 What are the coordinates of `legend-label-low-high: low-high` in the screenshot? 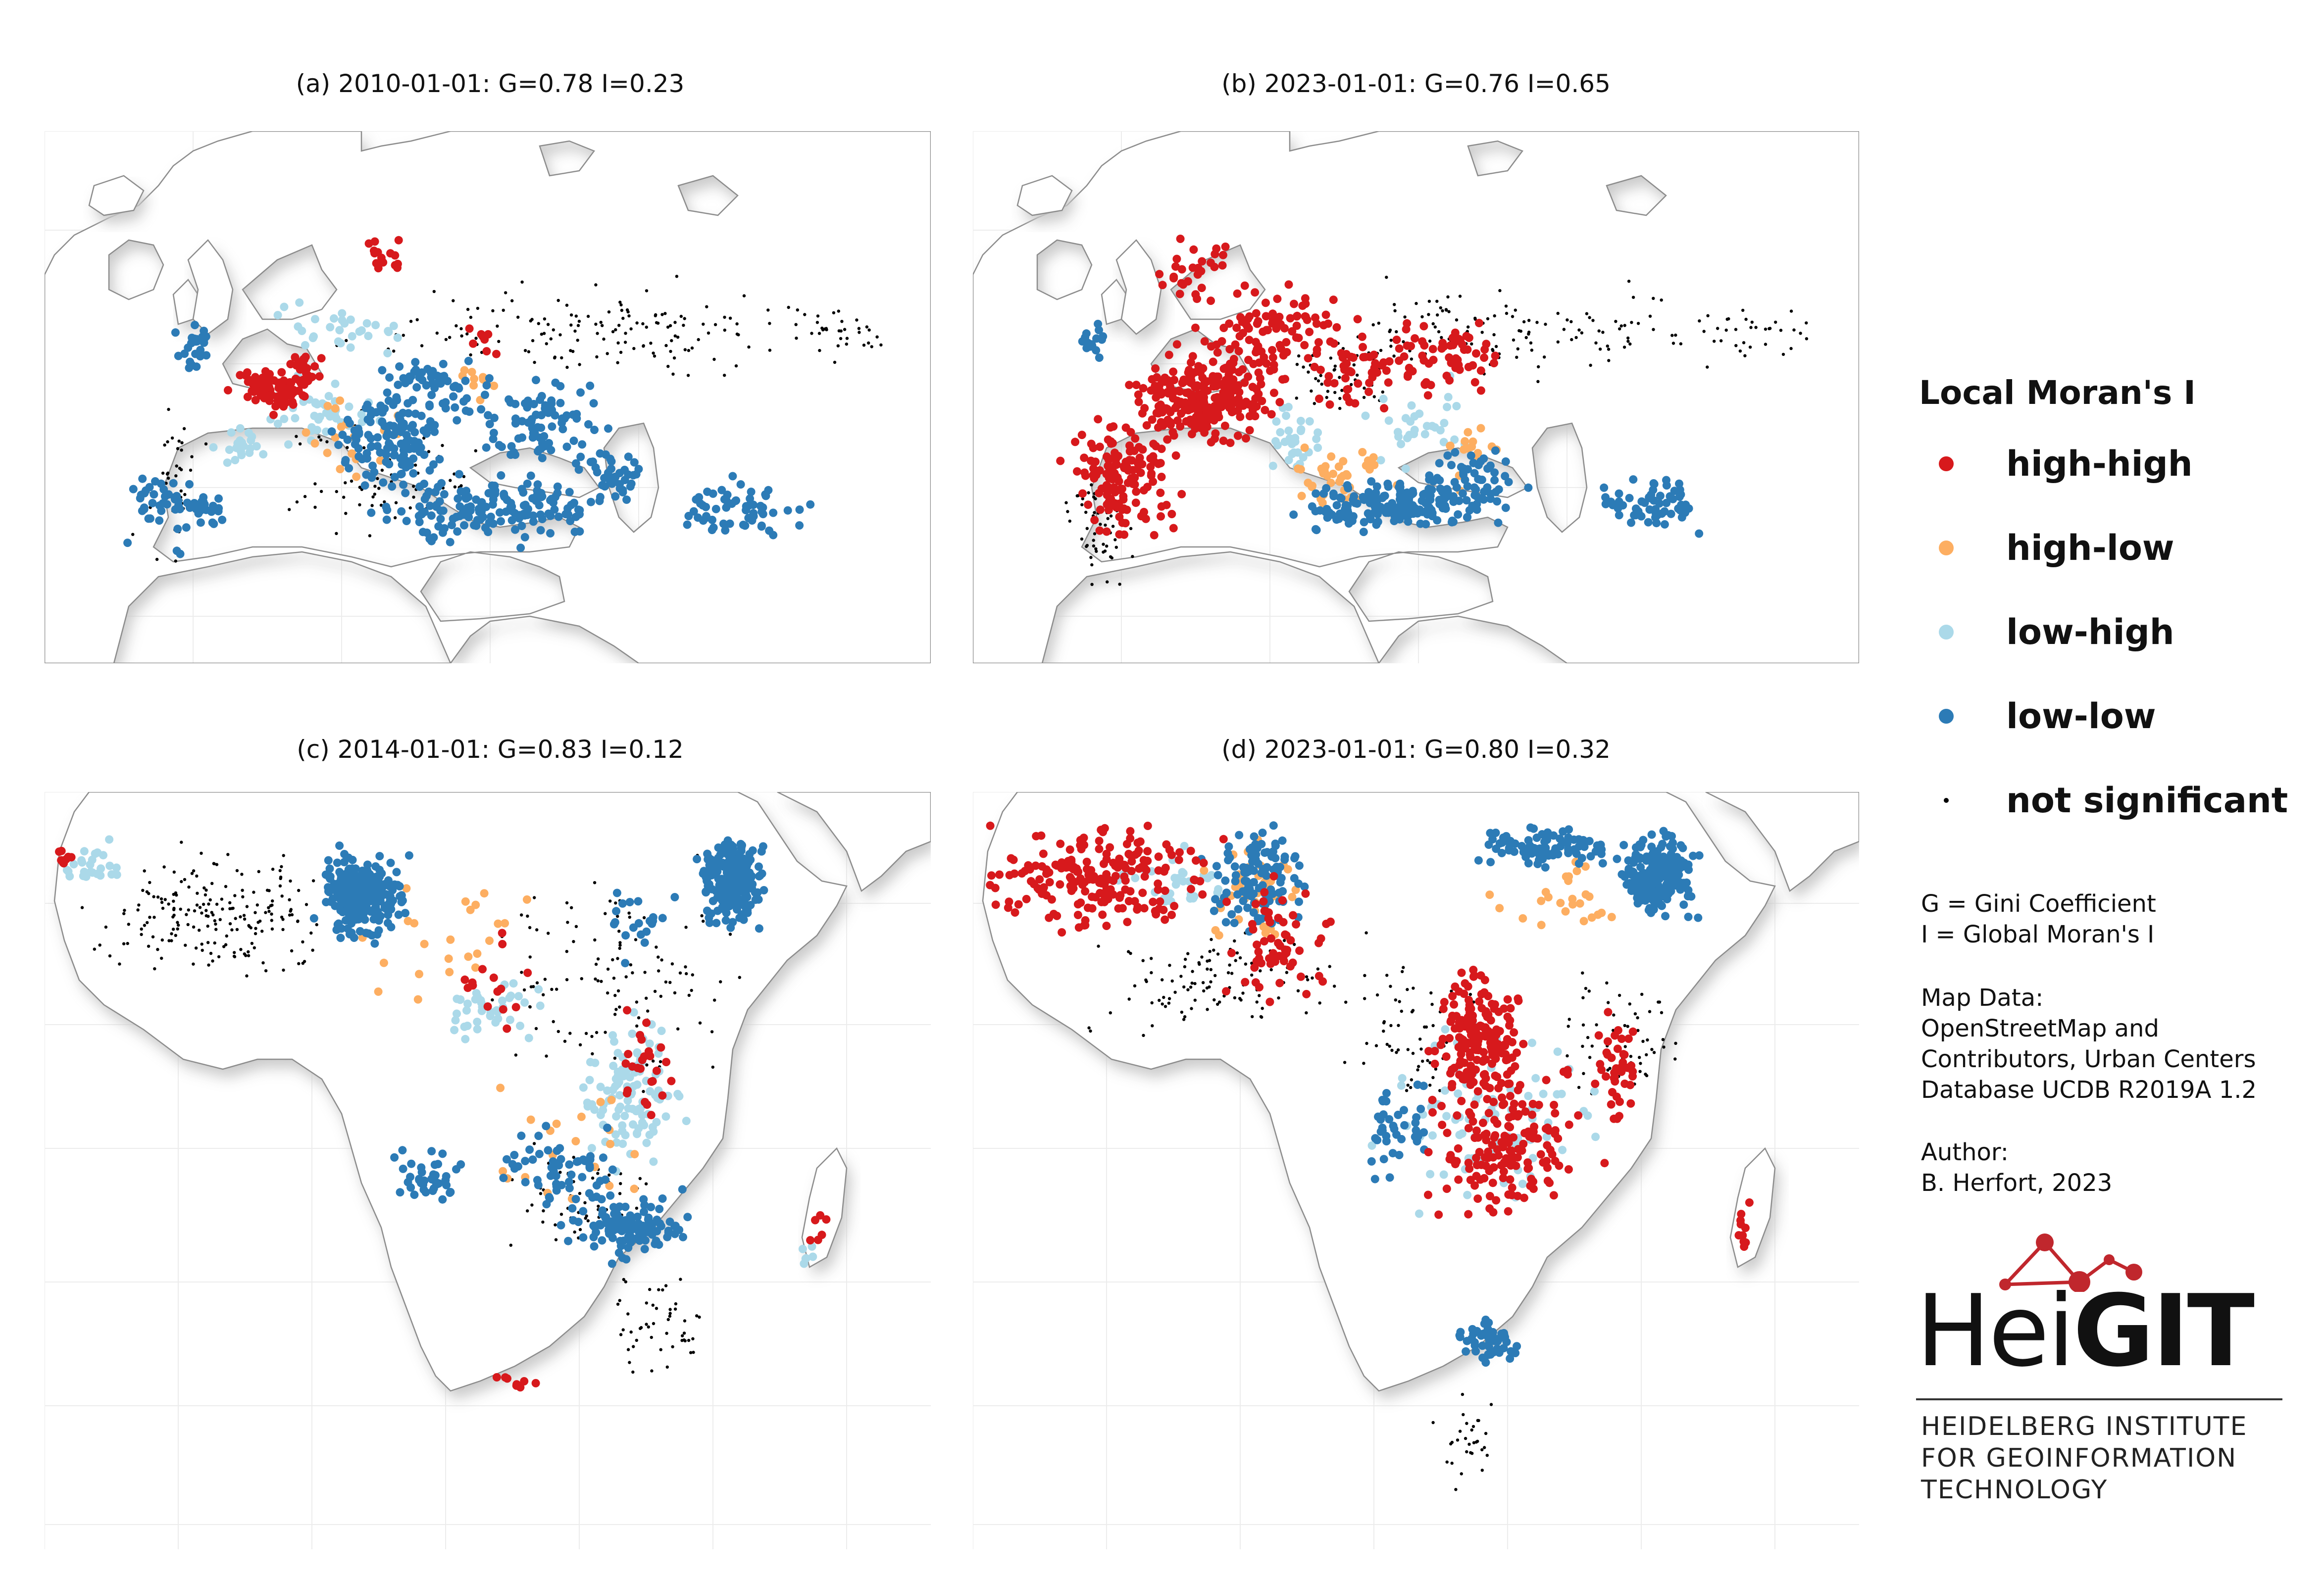 It's located at (2090, 632).